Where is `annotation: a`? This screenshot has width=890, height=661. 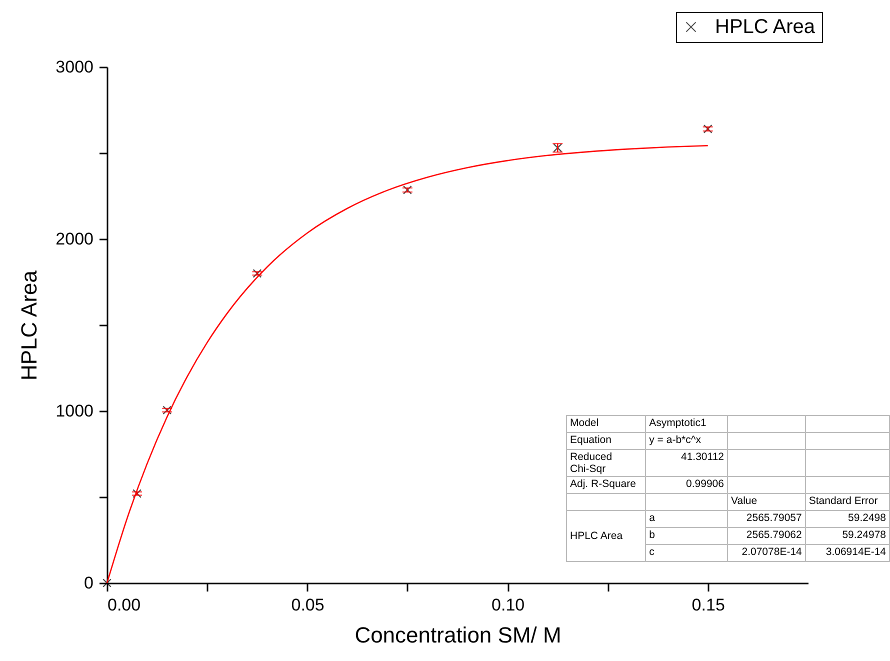
annotation: a is located at coordinates (652, 518).